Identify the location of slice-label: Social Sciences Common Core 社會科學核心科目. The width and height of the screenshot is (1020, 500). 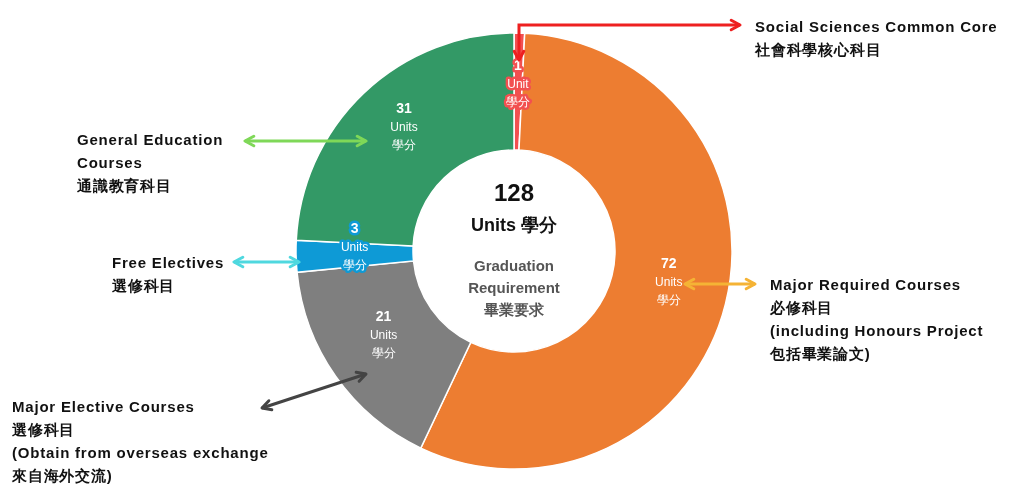
(876, 38).